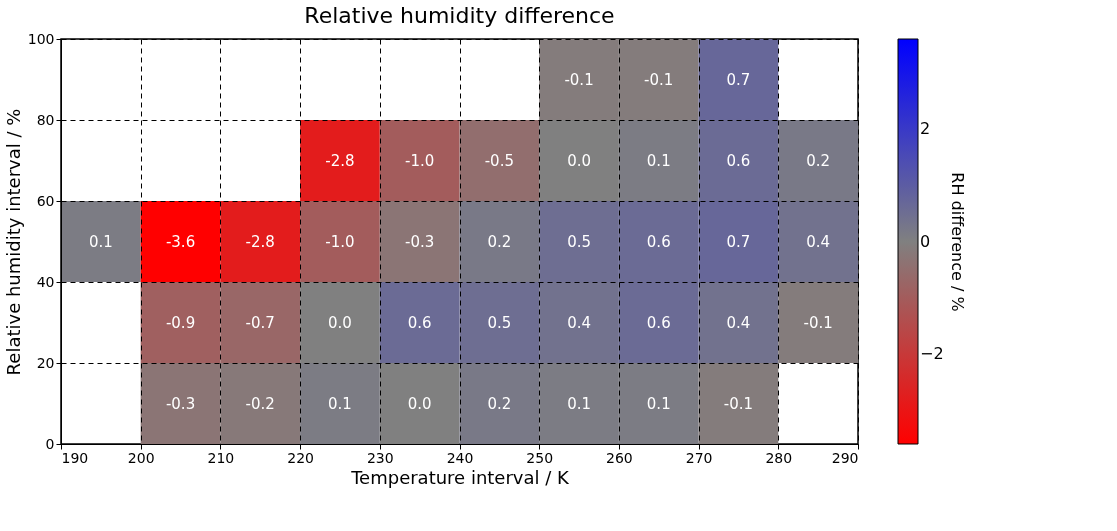 This screenshot has width=1117, height=531. I want to click on data-label: -0.5, so click(499, 160).